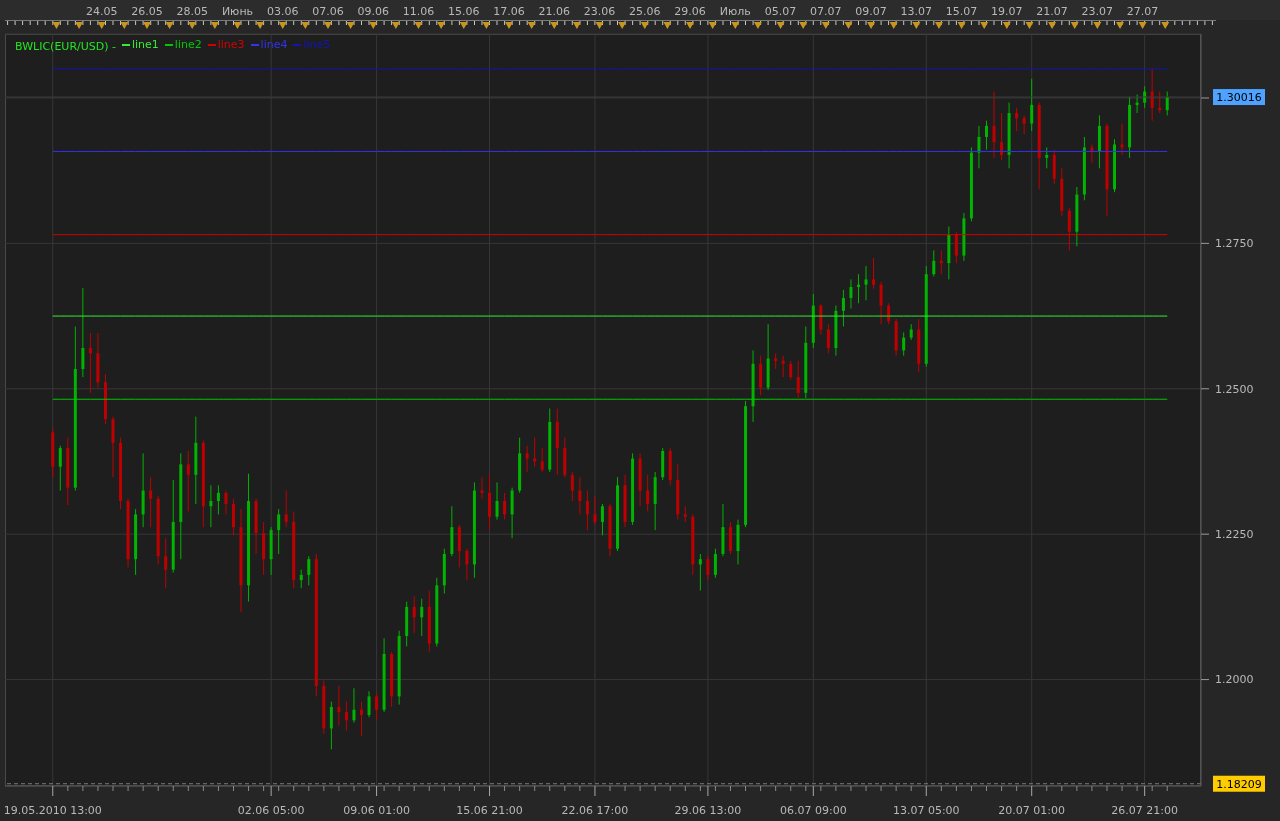  I want to click on text: 03.06, so click(282, 11).